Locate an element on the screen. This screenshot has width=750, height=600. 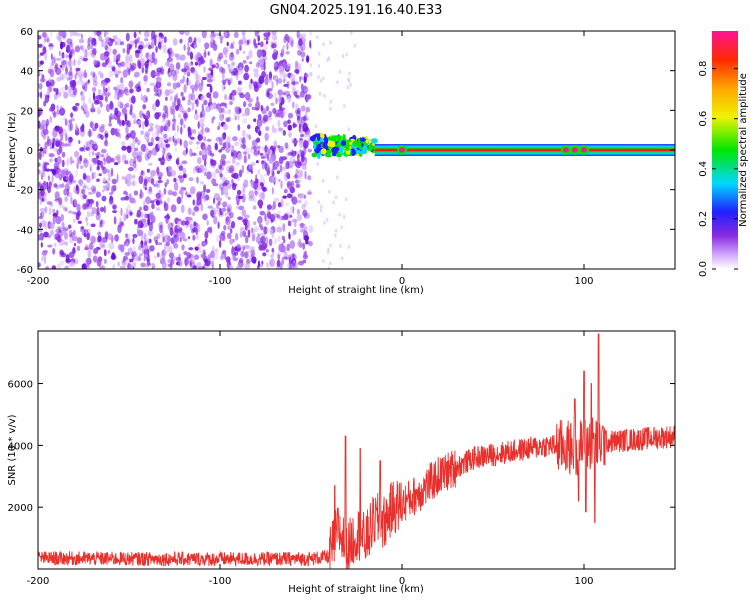
colorbar-label: Normalized spectral amplitude is located at coordinates (743, 150).